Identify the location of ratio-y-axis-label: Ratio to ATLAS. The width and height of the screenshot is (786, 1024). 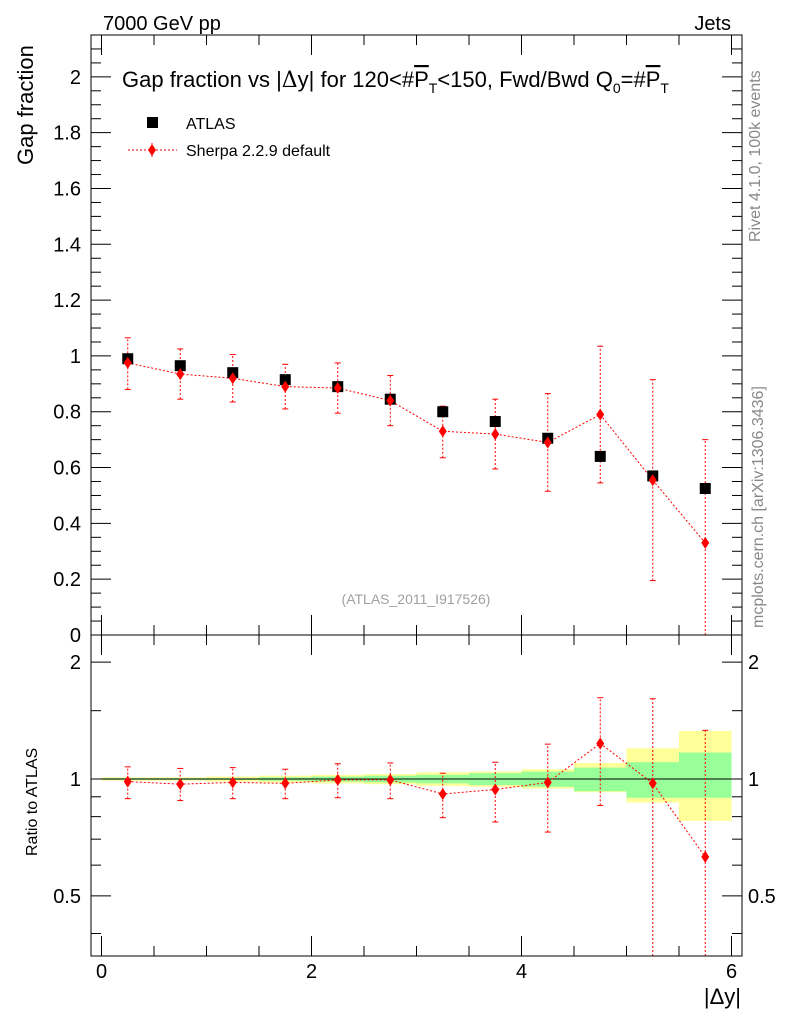
(32, 802).